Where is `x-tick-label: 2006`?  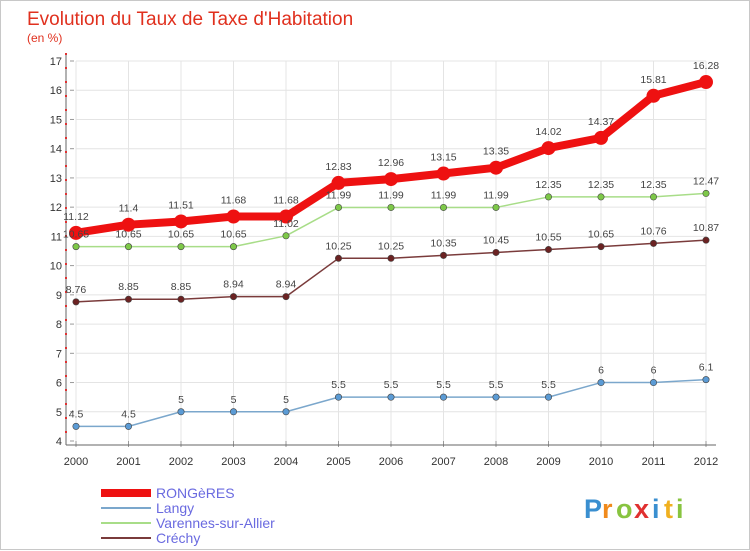 x-tick-label: 2006 is located at coordinates (391, 462).